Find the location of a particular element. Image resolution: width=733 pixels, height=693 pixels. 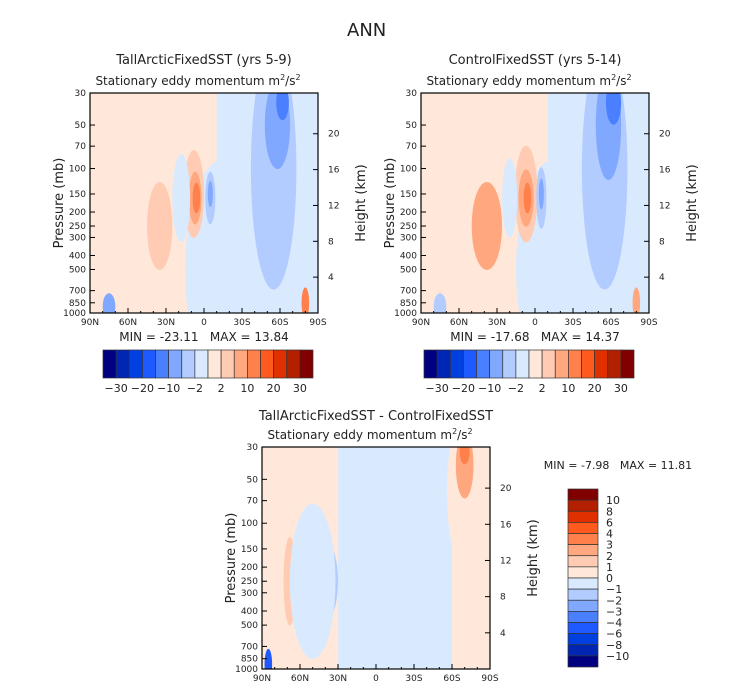

colorbar-label: 0 is located at coordinates (609, 578).